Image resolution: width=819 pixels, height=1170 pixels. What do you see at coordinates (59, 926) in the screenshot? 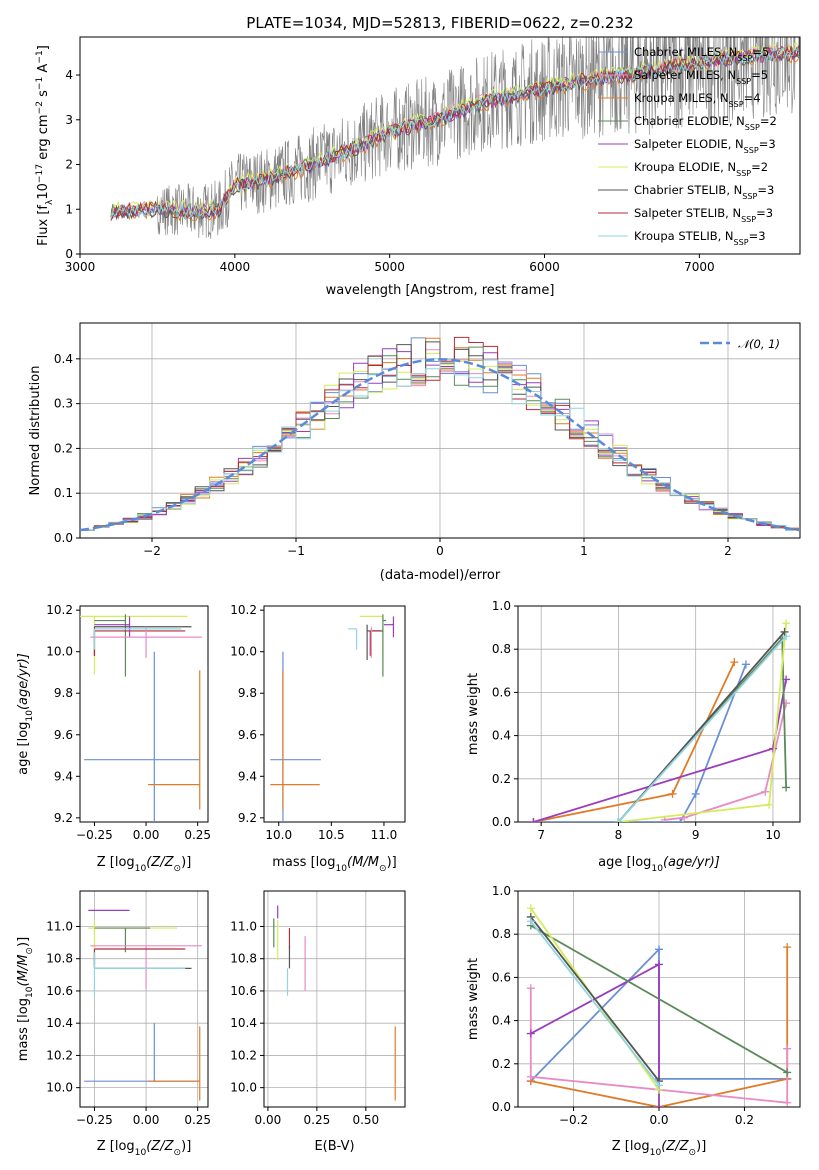
I see `y-tick-label: 11.0` at bounding box center [59, 926].